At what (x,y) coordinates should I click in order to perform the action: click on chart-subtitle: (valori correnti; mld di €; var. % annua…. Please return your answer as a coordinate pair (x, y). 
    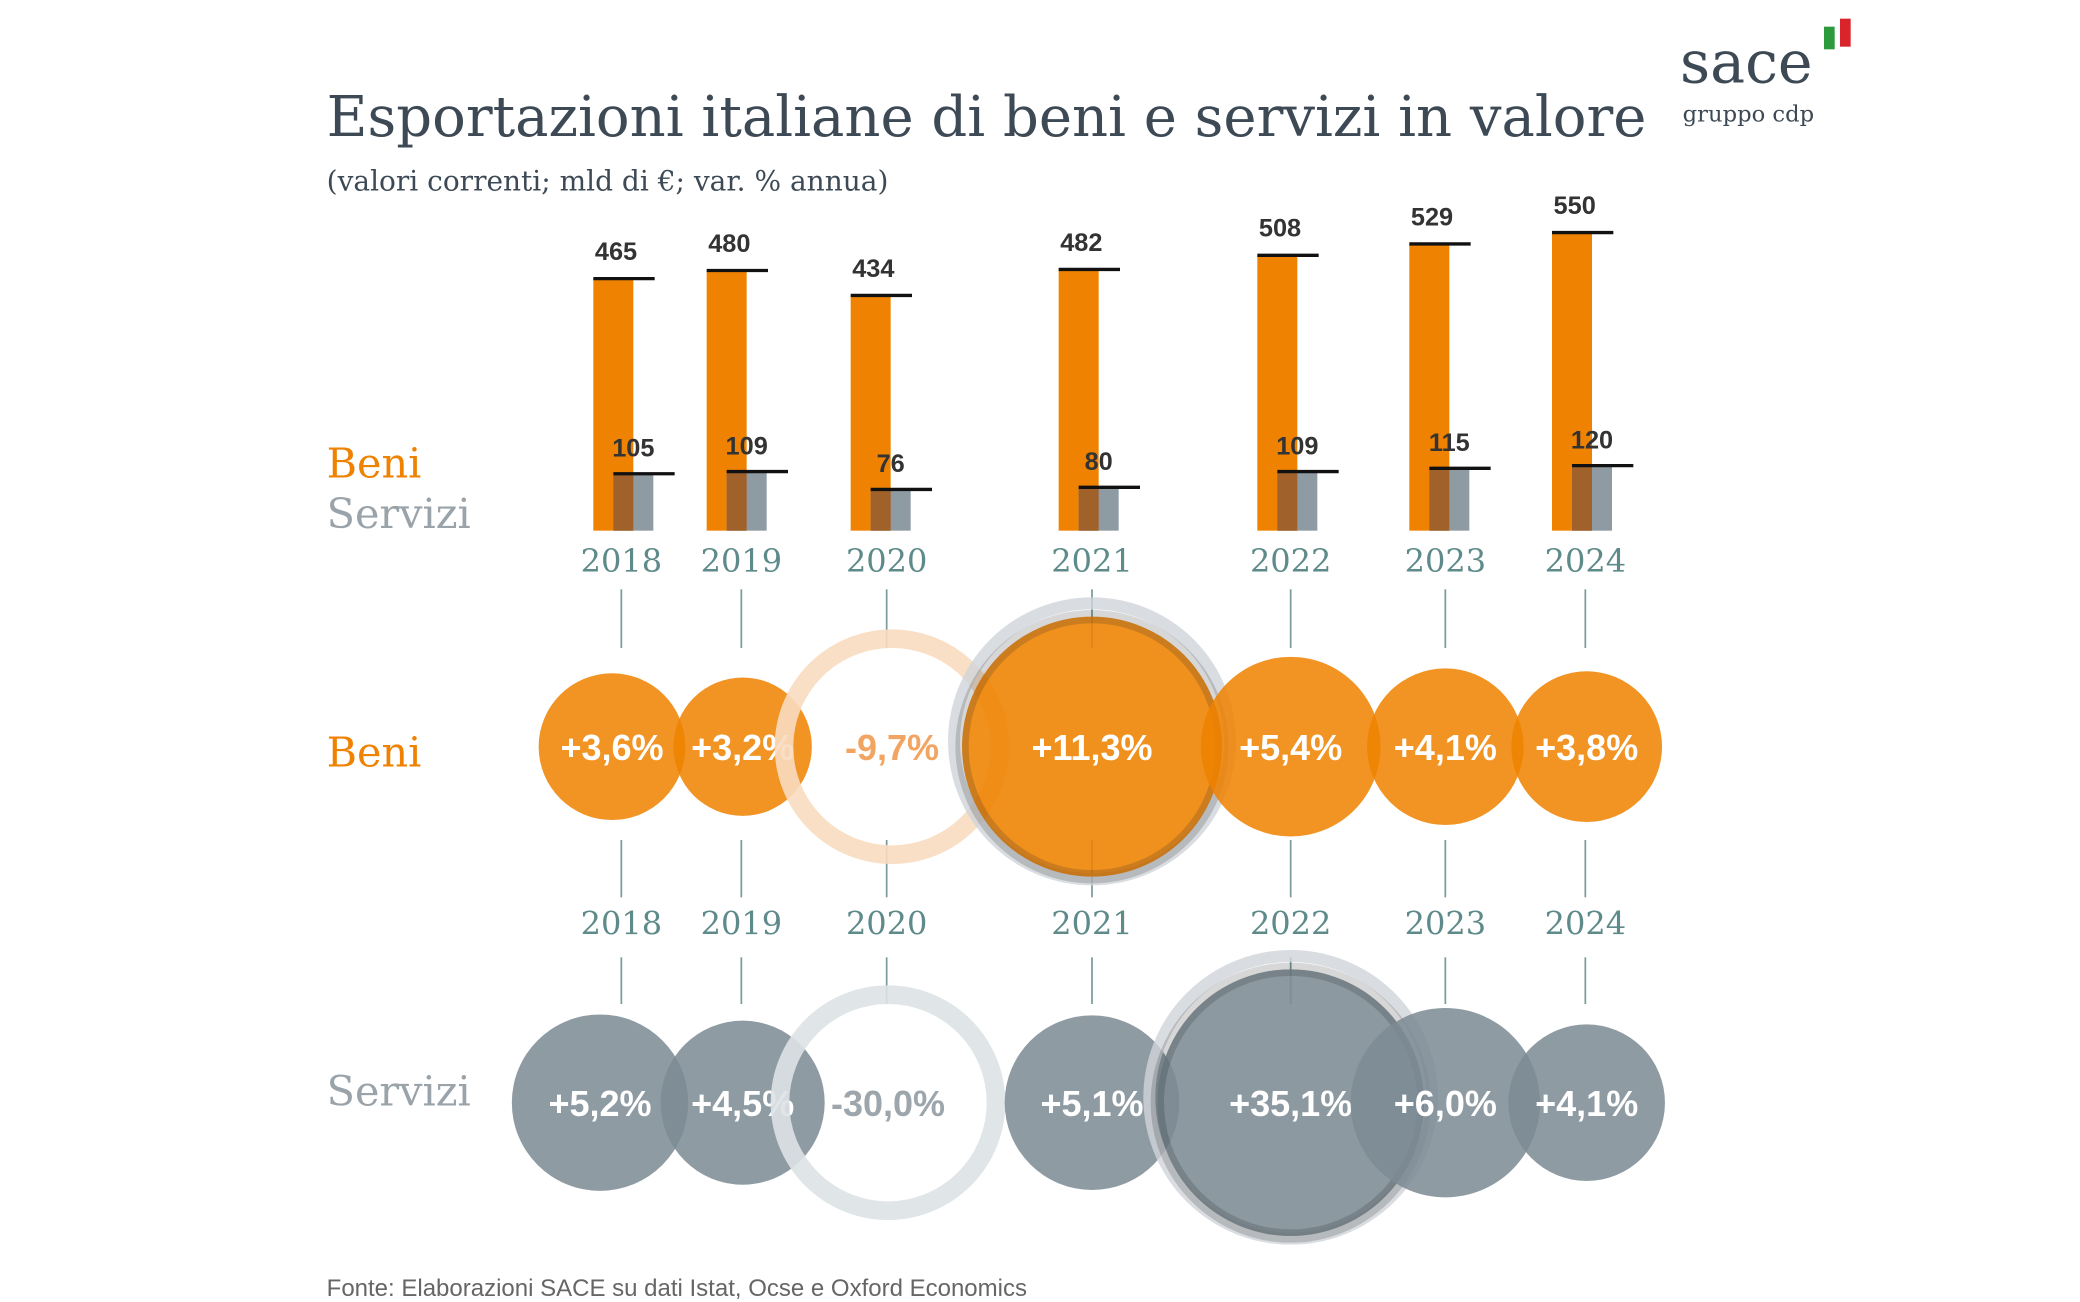
    Looking at the image, I should click on (608, 181).